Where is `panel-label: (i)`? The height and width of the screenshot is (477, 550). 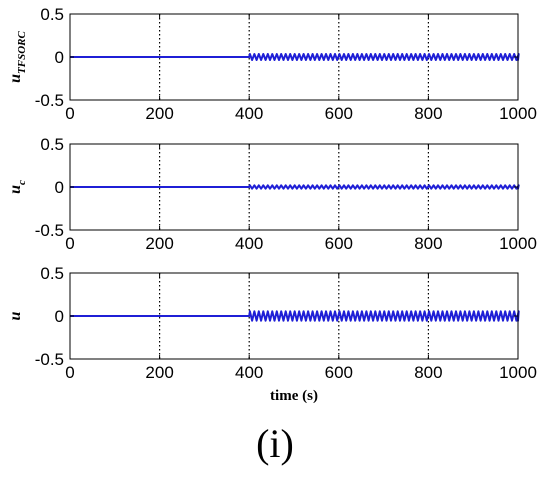
panel-label: (i) is located at coordinates (275, 443).